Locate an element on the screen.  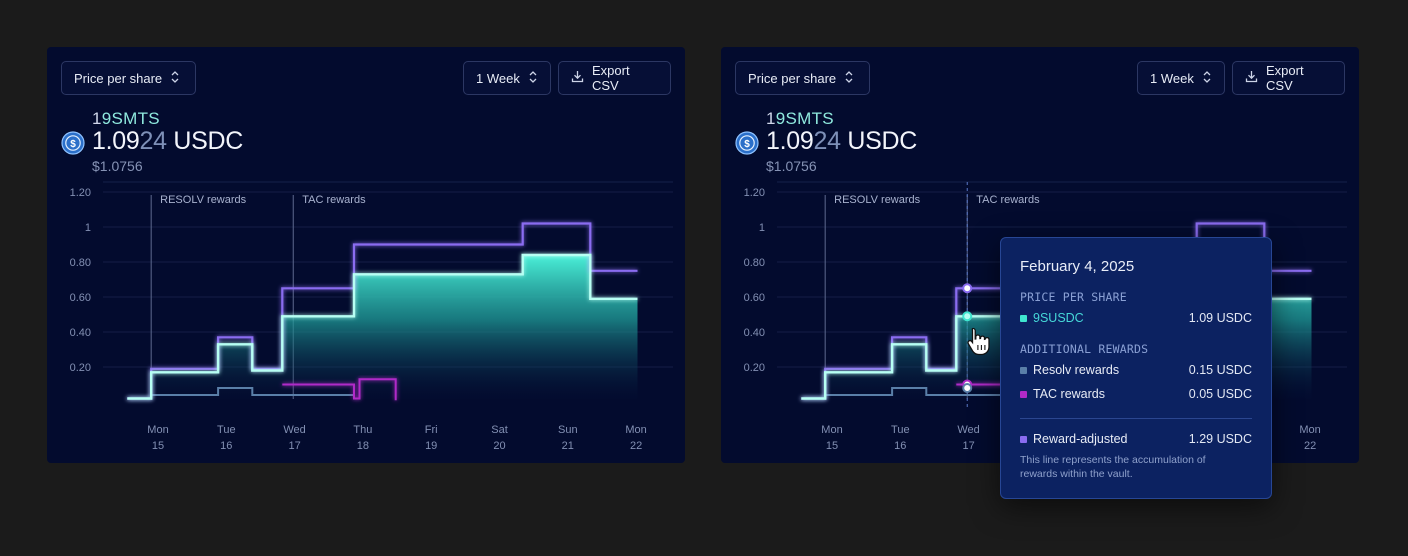
x-tick-day: Sun is located at coordinates (568, 430).